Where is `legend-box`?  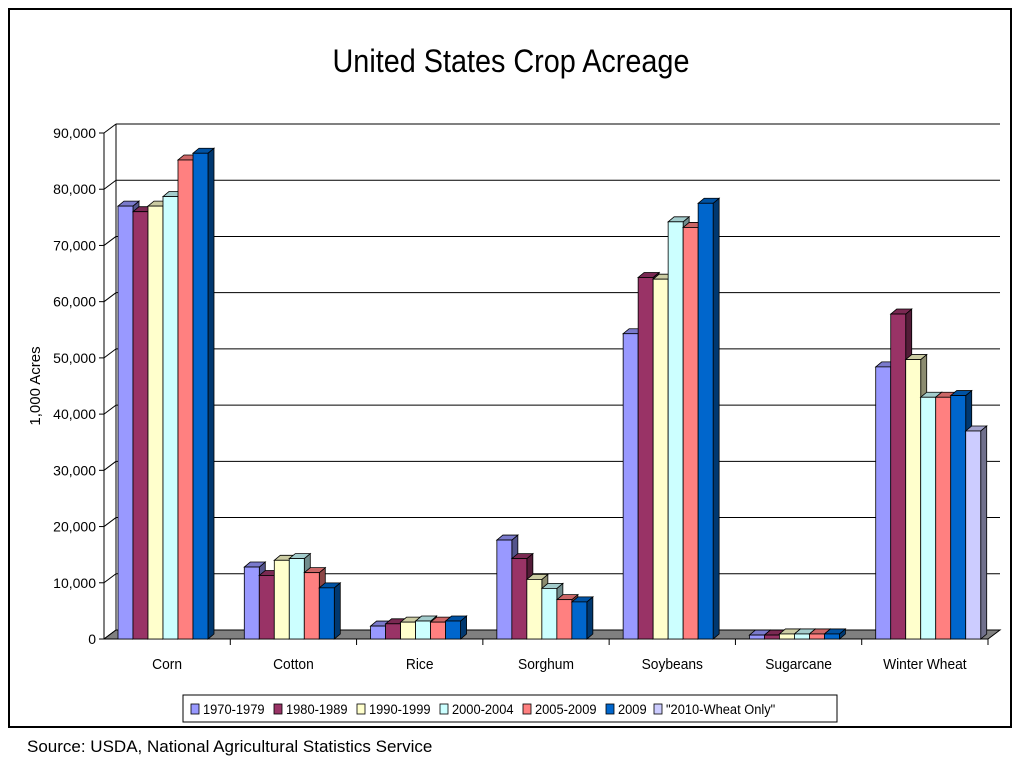 legend-box is located at coordinates (510, 708).